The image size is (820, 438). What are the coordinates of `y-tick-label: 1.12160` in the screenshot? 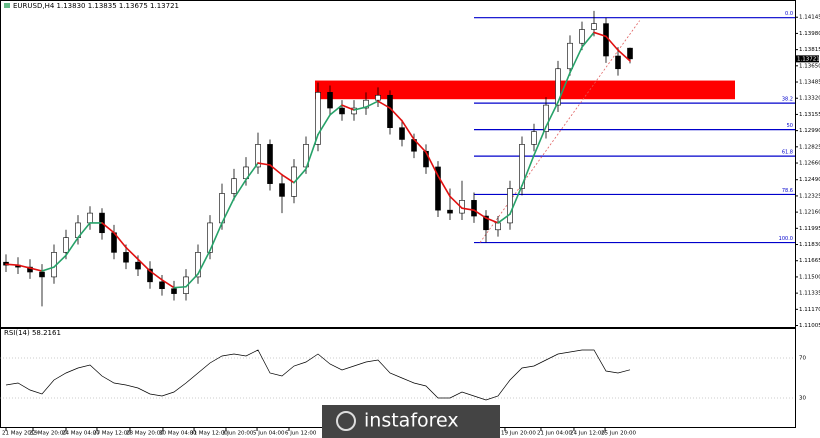 It's located at (809, 213).